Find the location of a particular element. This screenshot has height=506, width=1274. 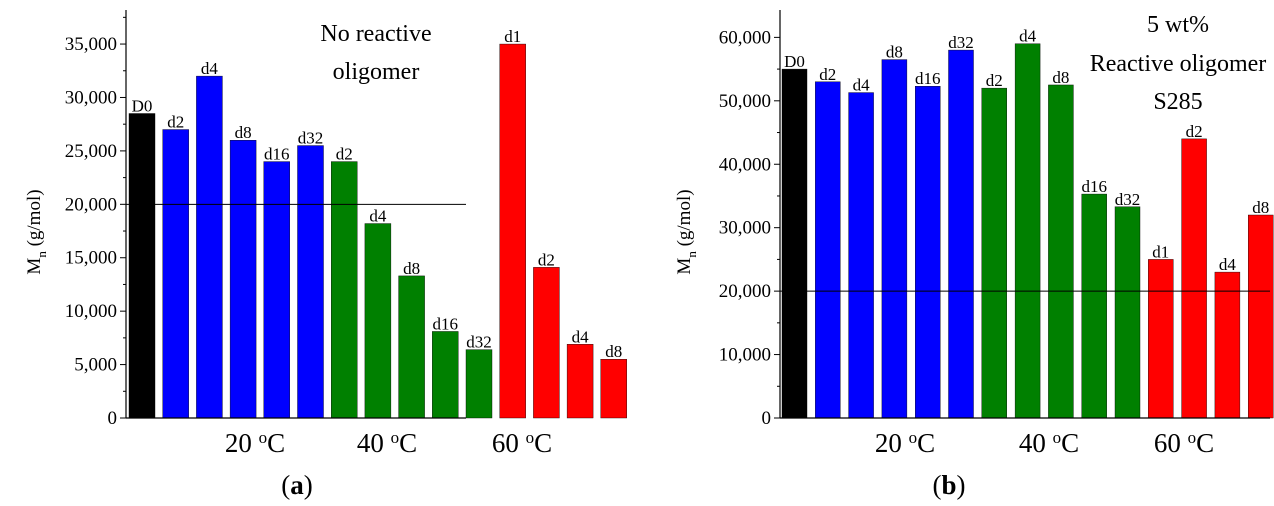

y-tick-label: 15,000 is located at coordinates (91, 258).